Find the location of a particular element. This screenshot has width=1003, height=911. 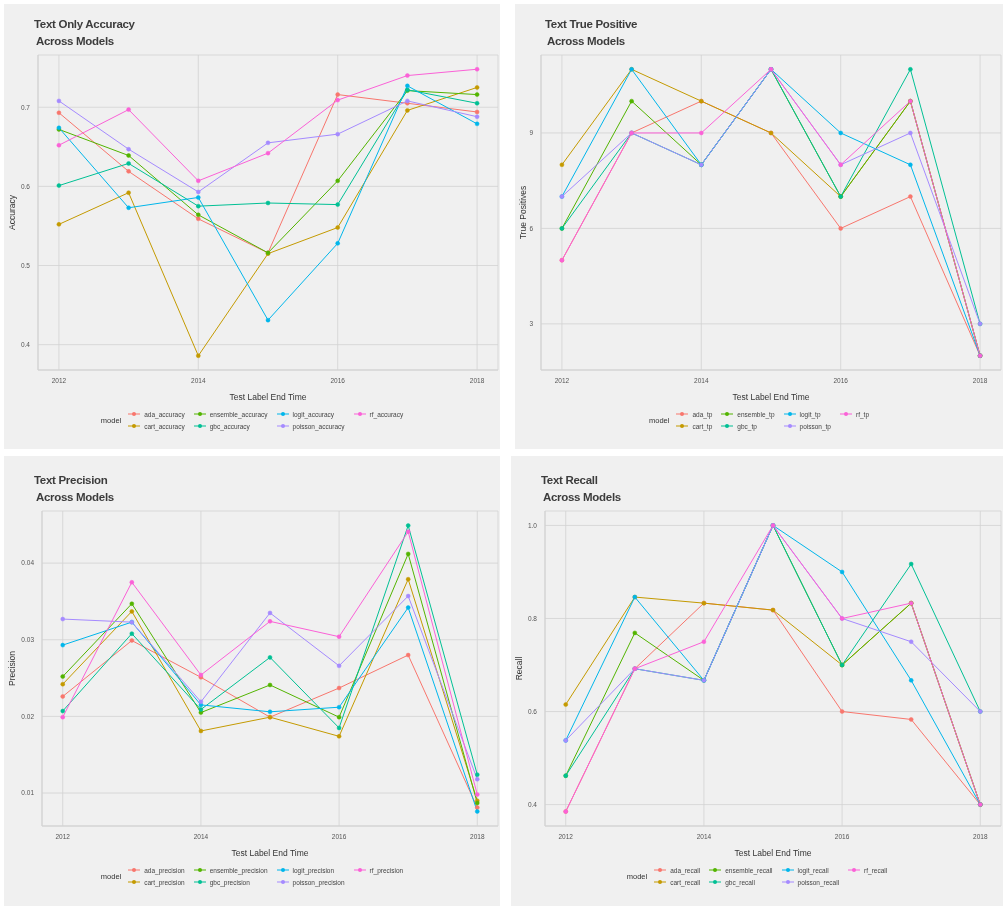

y-axis-title: Precision is located at coordinates (12, 668).